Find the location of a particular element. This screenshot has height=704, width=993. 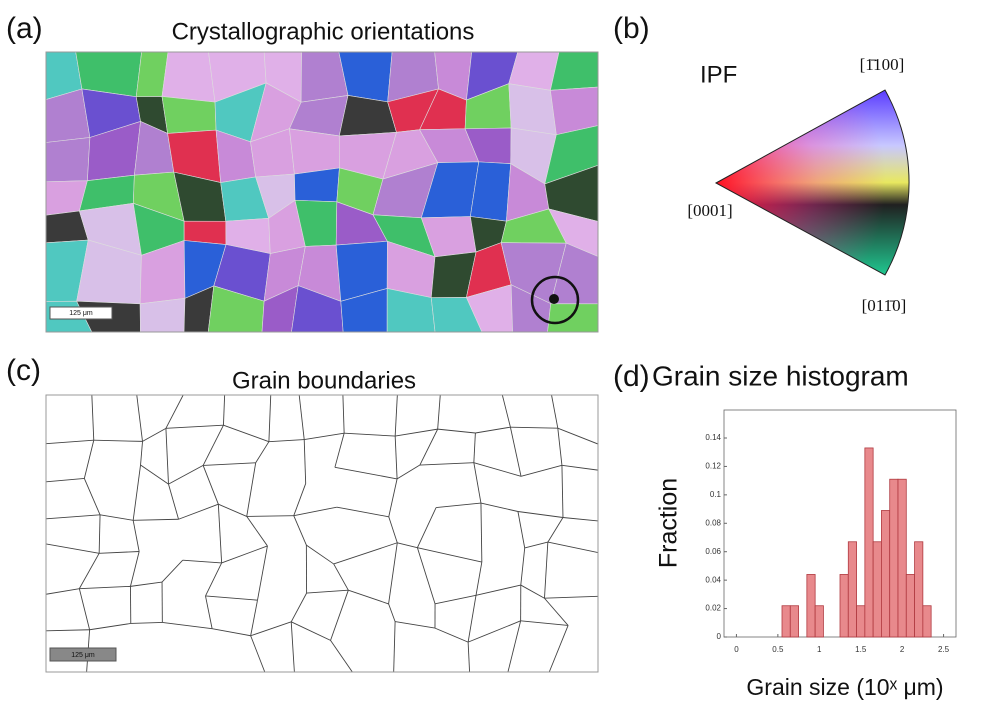

ipf-corner: [011̄0] is located at coordinates (884, 305).